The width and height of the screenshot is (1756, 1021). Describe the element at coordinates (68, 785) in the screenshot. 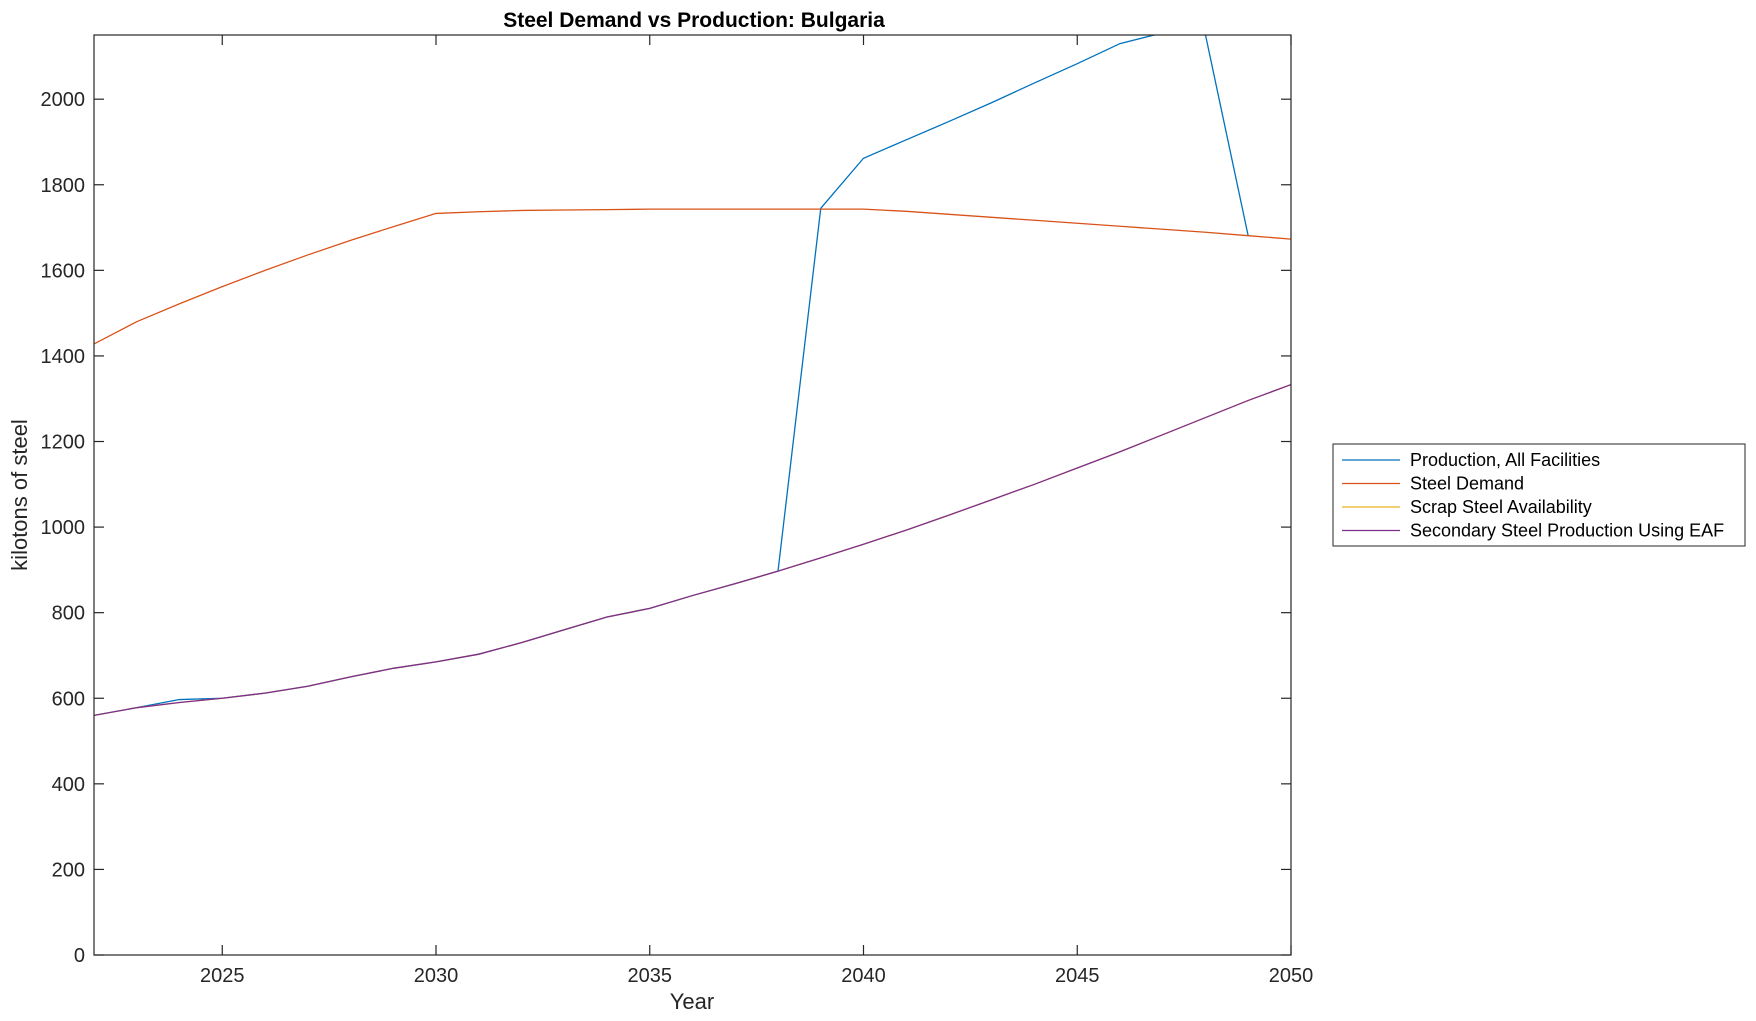

I see `y-tick-label: 400` at that location.